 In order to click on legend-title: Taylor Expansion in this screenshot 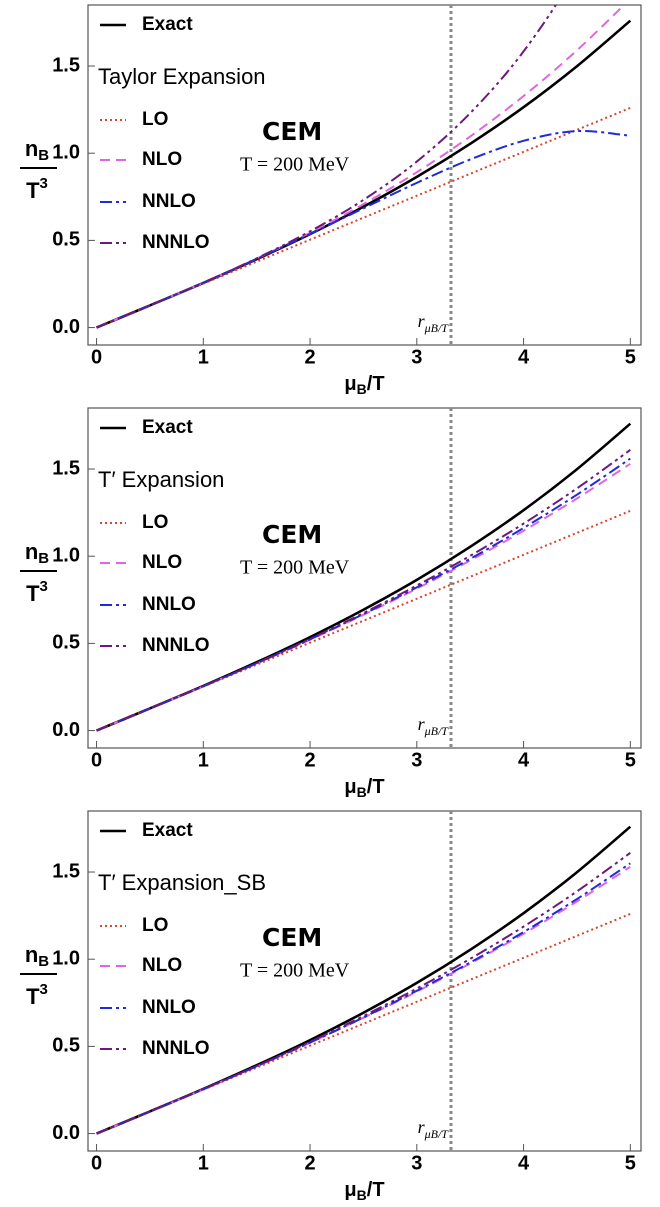, I will do `click(182, 76)`.